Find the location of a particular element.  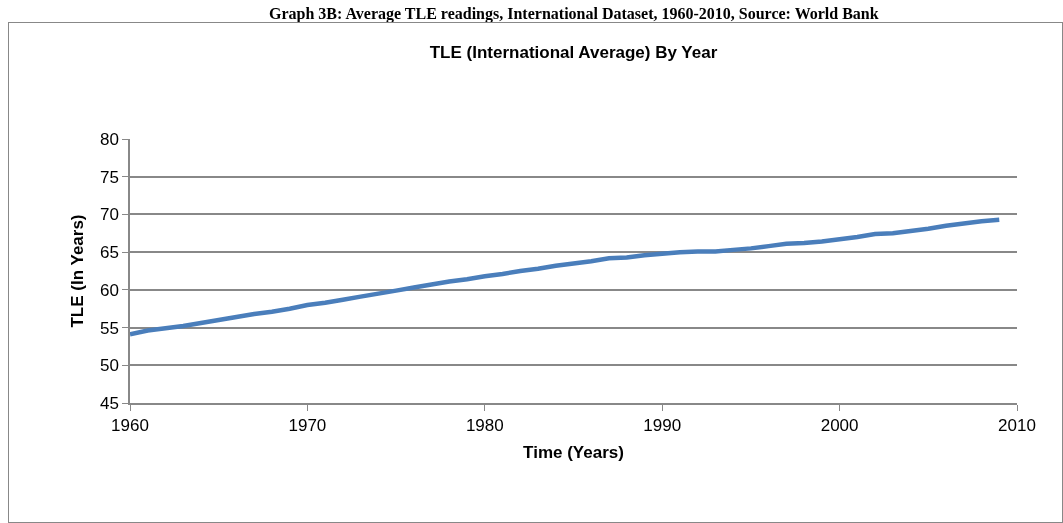

caption: Graph 3B: Average TLE readings, International Dataset, 1960-2010, Source: World Bank is located at coordinates (574, 14).